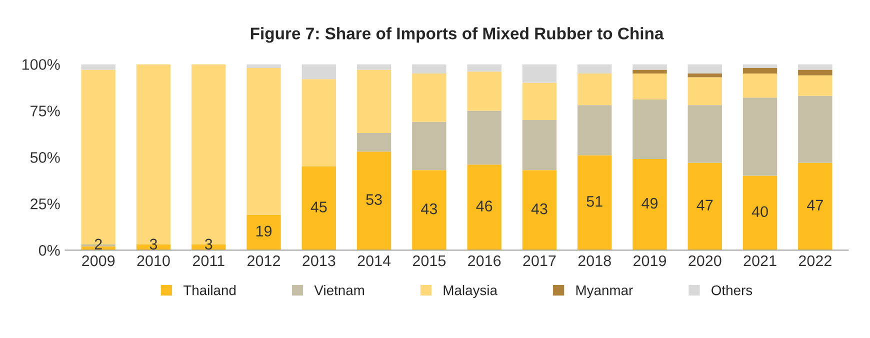 This screenshot has width=870, height=338. I want to click on data-label: 46, so click(484, 206).